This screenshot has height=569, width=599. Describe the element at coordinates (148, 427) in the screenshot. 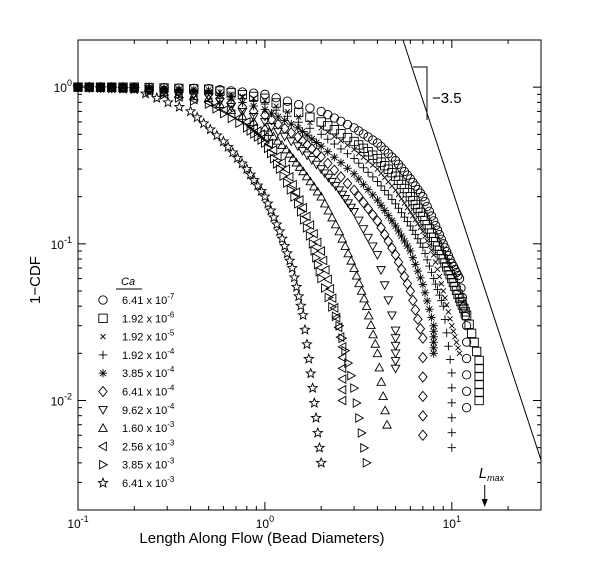

I see `legend-label: 1.60 x 10⁻³` at that location.